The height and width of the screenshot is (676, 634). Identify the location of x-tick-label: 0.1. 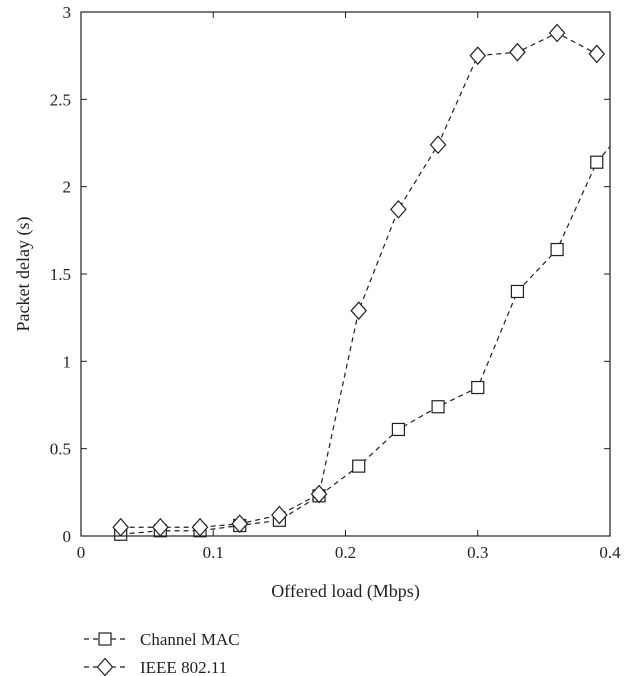
(213, 552).